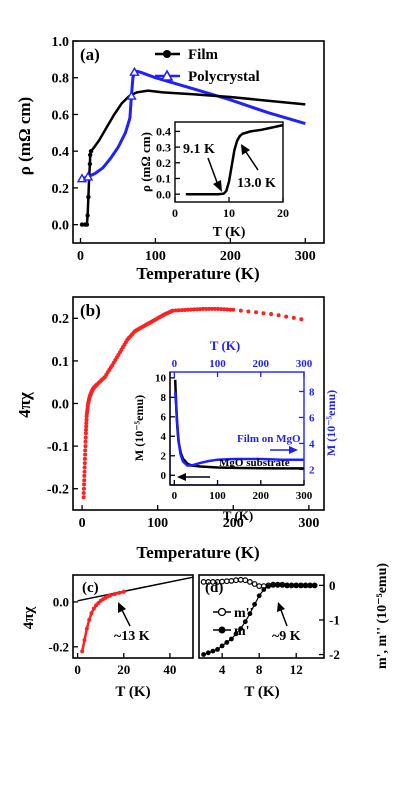  I want to click on legend-m1-label: m', so click(242, 631).